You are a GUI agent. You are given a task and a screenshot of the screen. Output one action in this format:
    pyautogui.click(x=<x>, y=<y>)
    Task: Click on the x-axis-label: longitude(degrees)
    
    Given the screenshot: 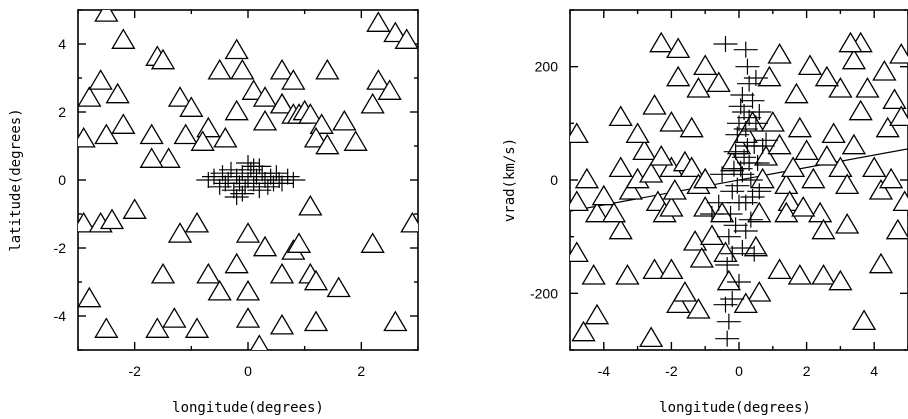 What is the action you would take?
    pyautogui.click(x=248, y=408)
    